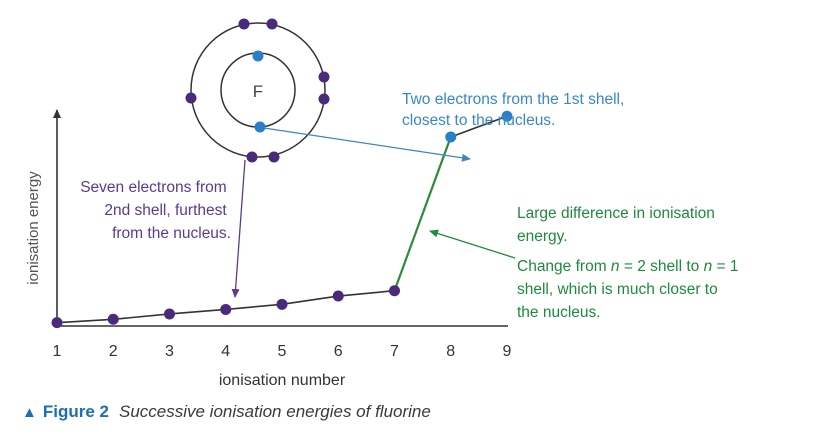 This screenshot has height=444, width=834. What do you see at coordinates (422, 214) in the screenshot?
I see `jump-line-segment` at bounding box center [422, 214].